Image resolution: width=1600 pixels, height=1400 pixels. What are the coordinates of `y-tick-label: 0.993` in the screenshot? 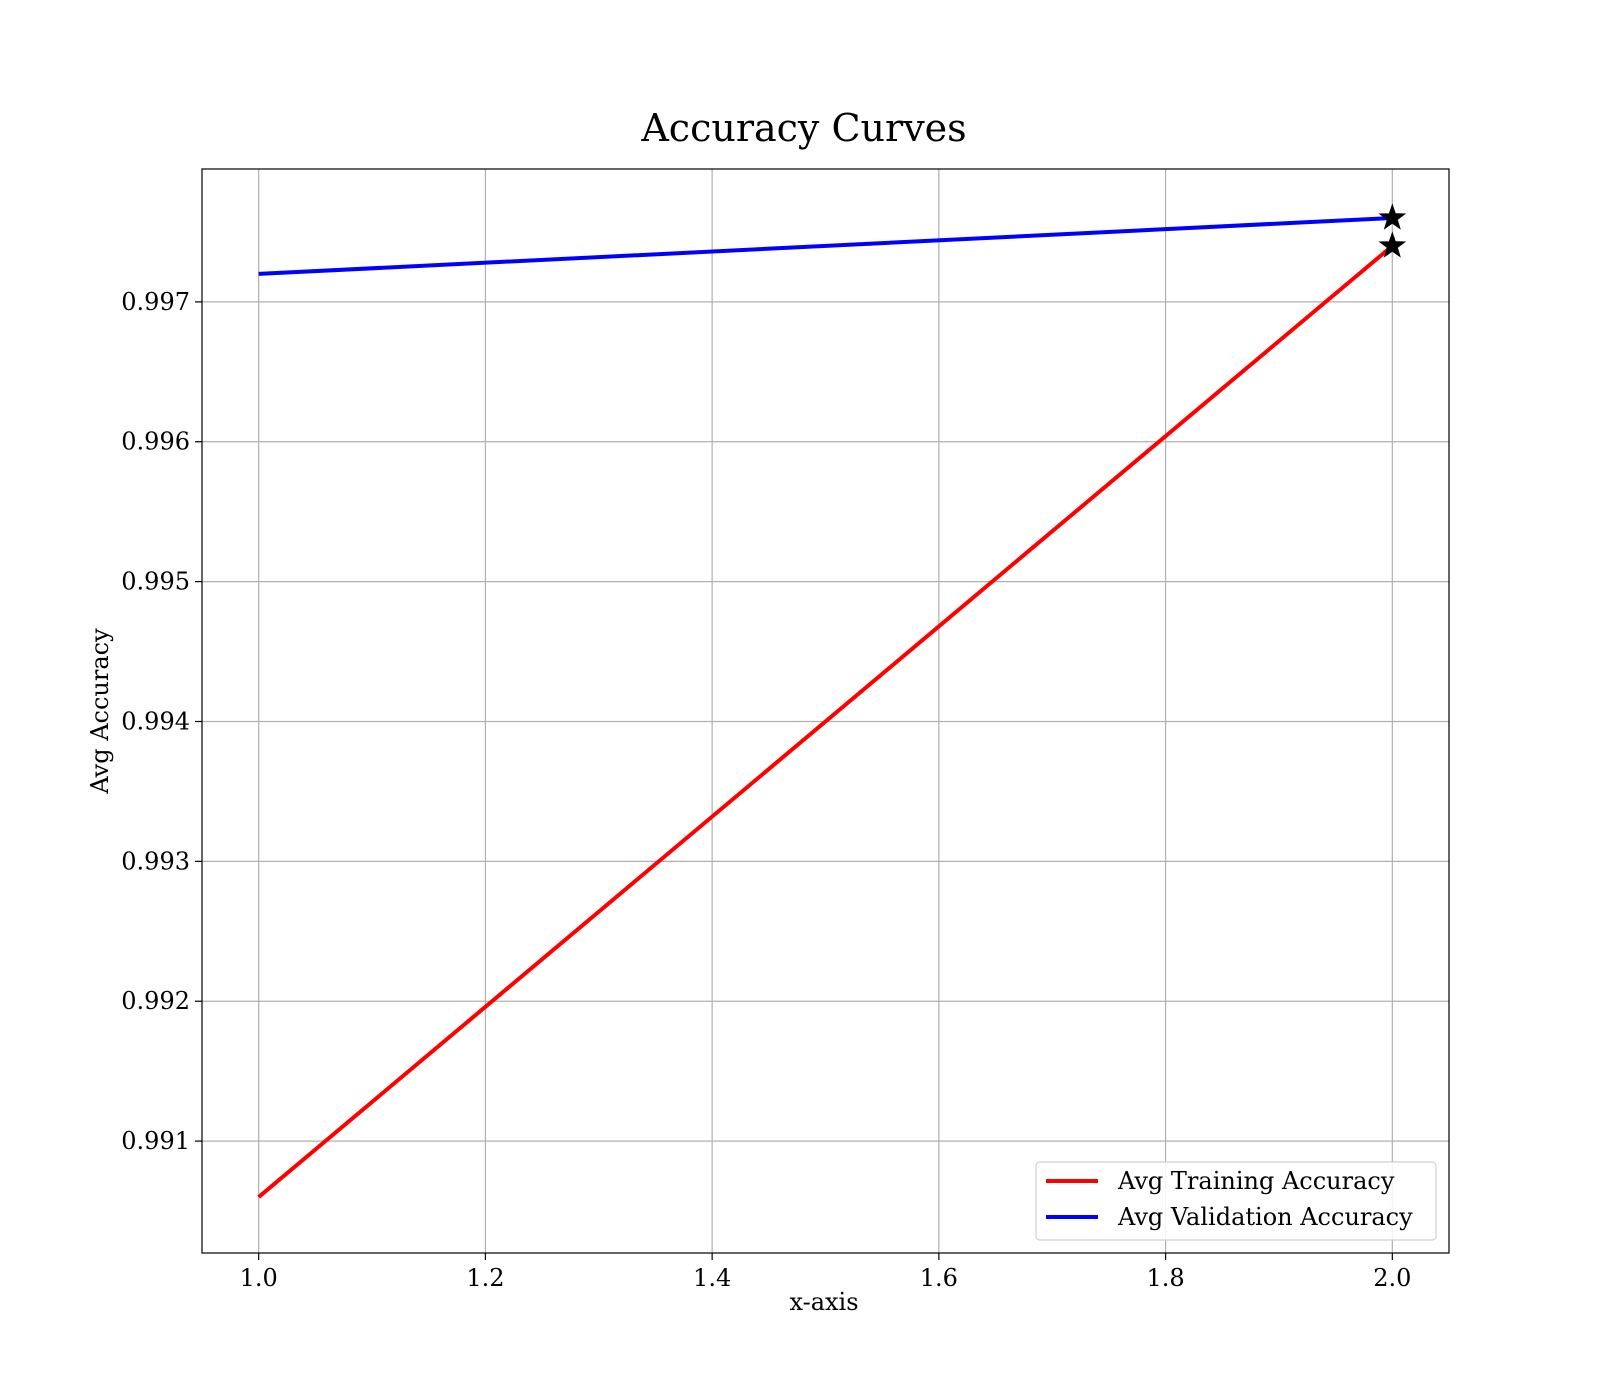 It's located at (155, 861).